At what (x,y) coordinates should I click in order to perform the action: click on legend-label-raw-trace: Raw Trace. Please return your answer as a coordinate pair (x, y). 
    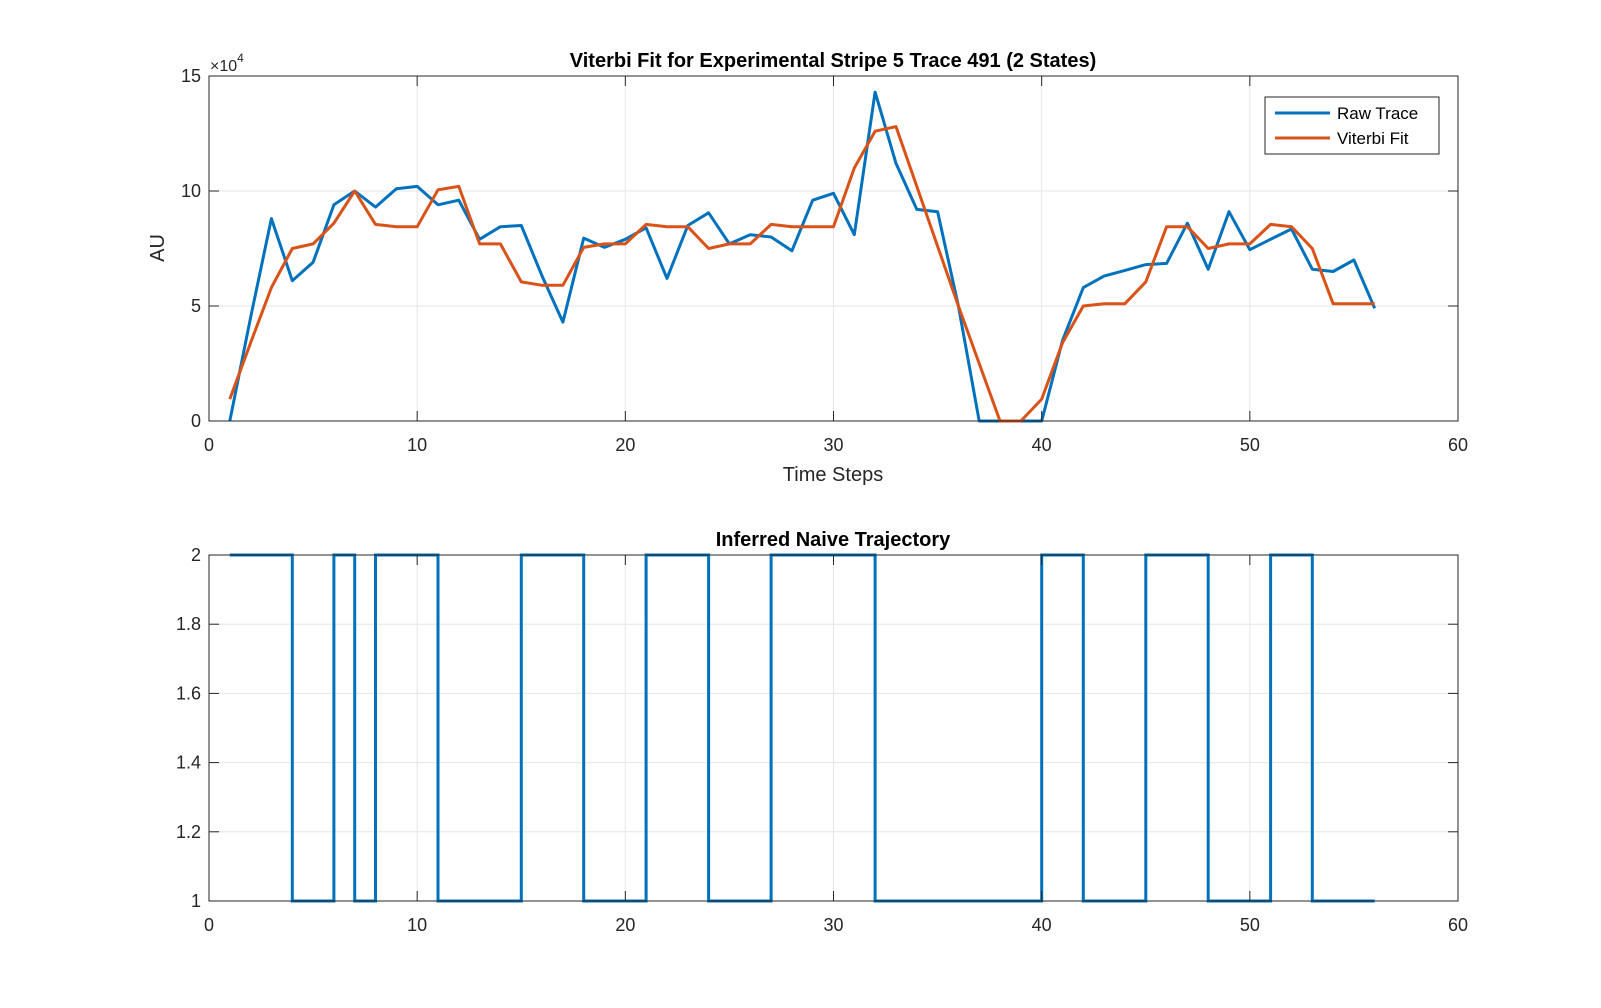
    Looking at the image, I should click on (1377, 113).